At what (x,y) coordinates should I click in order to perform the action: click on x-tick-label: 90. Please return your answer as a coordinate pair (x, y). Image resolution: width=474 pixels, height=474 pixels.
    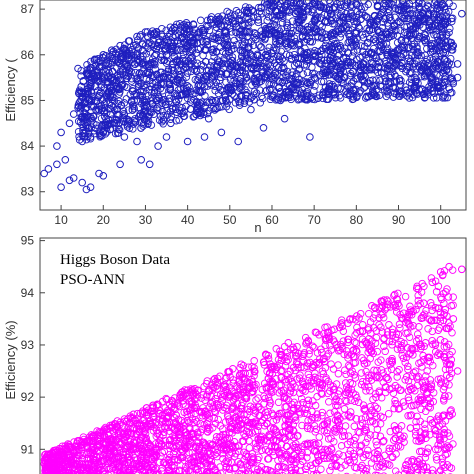
    Looking at the image, I should click on (399, 220).